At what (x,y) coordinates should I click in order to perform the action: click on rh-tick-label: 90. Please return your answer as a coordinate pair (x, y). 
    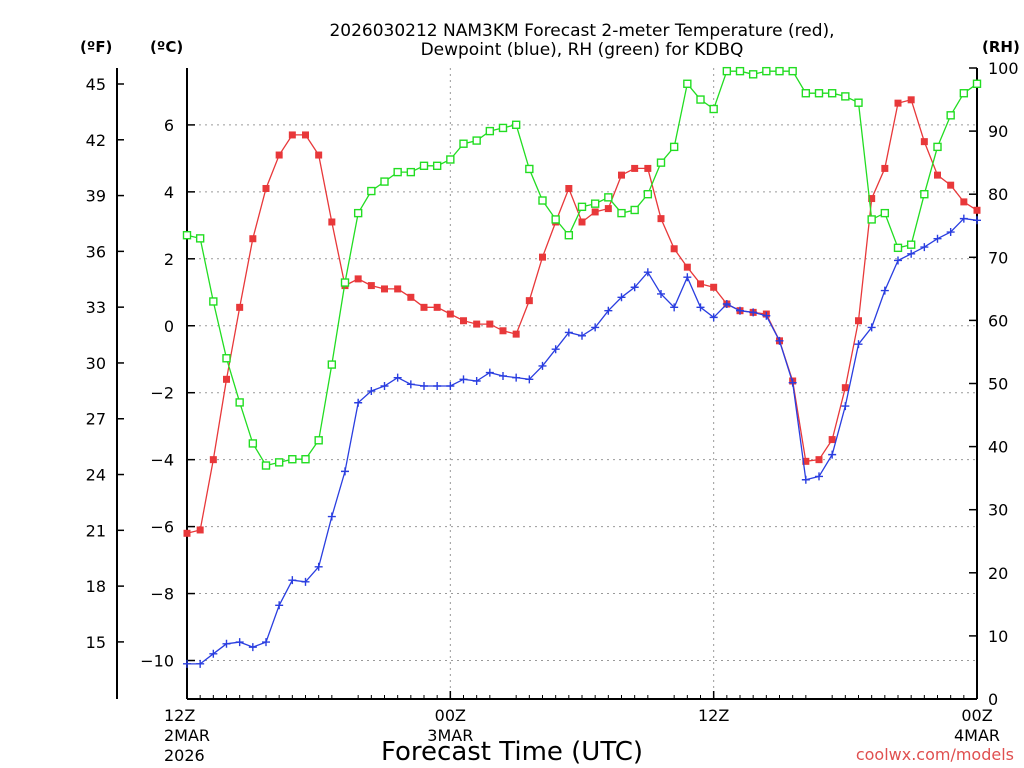
    Looking at the image, I should click on (998, 131).